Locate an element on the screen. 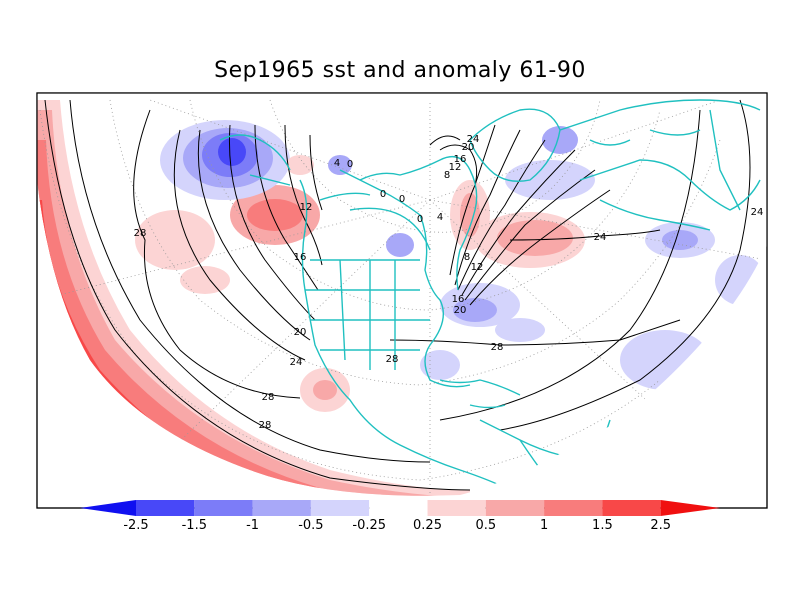  colorbar-arrow-left is located at coordinates (108, 508).